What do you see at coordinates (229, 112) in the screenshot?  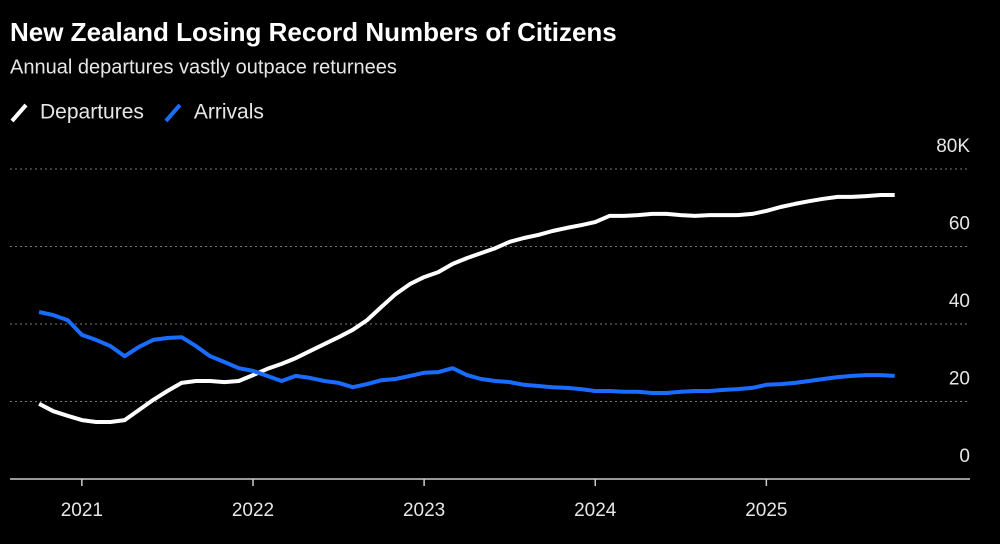 I see `legend-label: Arrivals` at bounding box center [229, 112].